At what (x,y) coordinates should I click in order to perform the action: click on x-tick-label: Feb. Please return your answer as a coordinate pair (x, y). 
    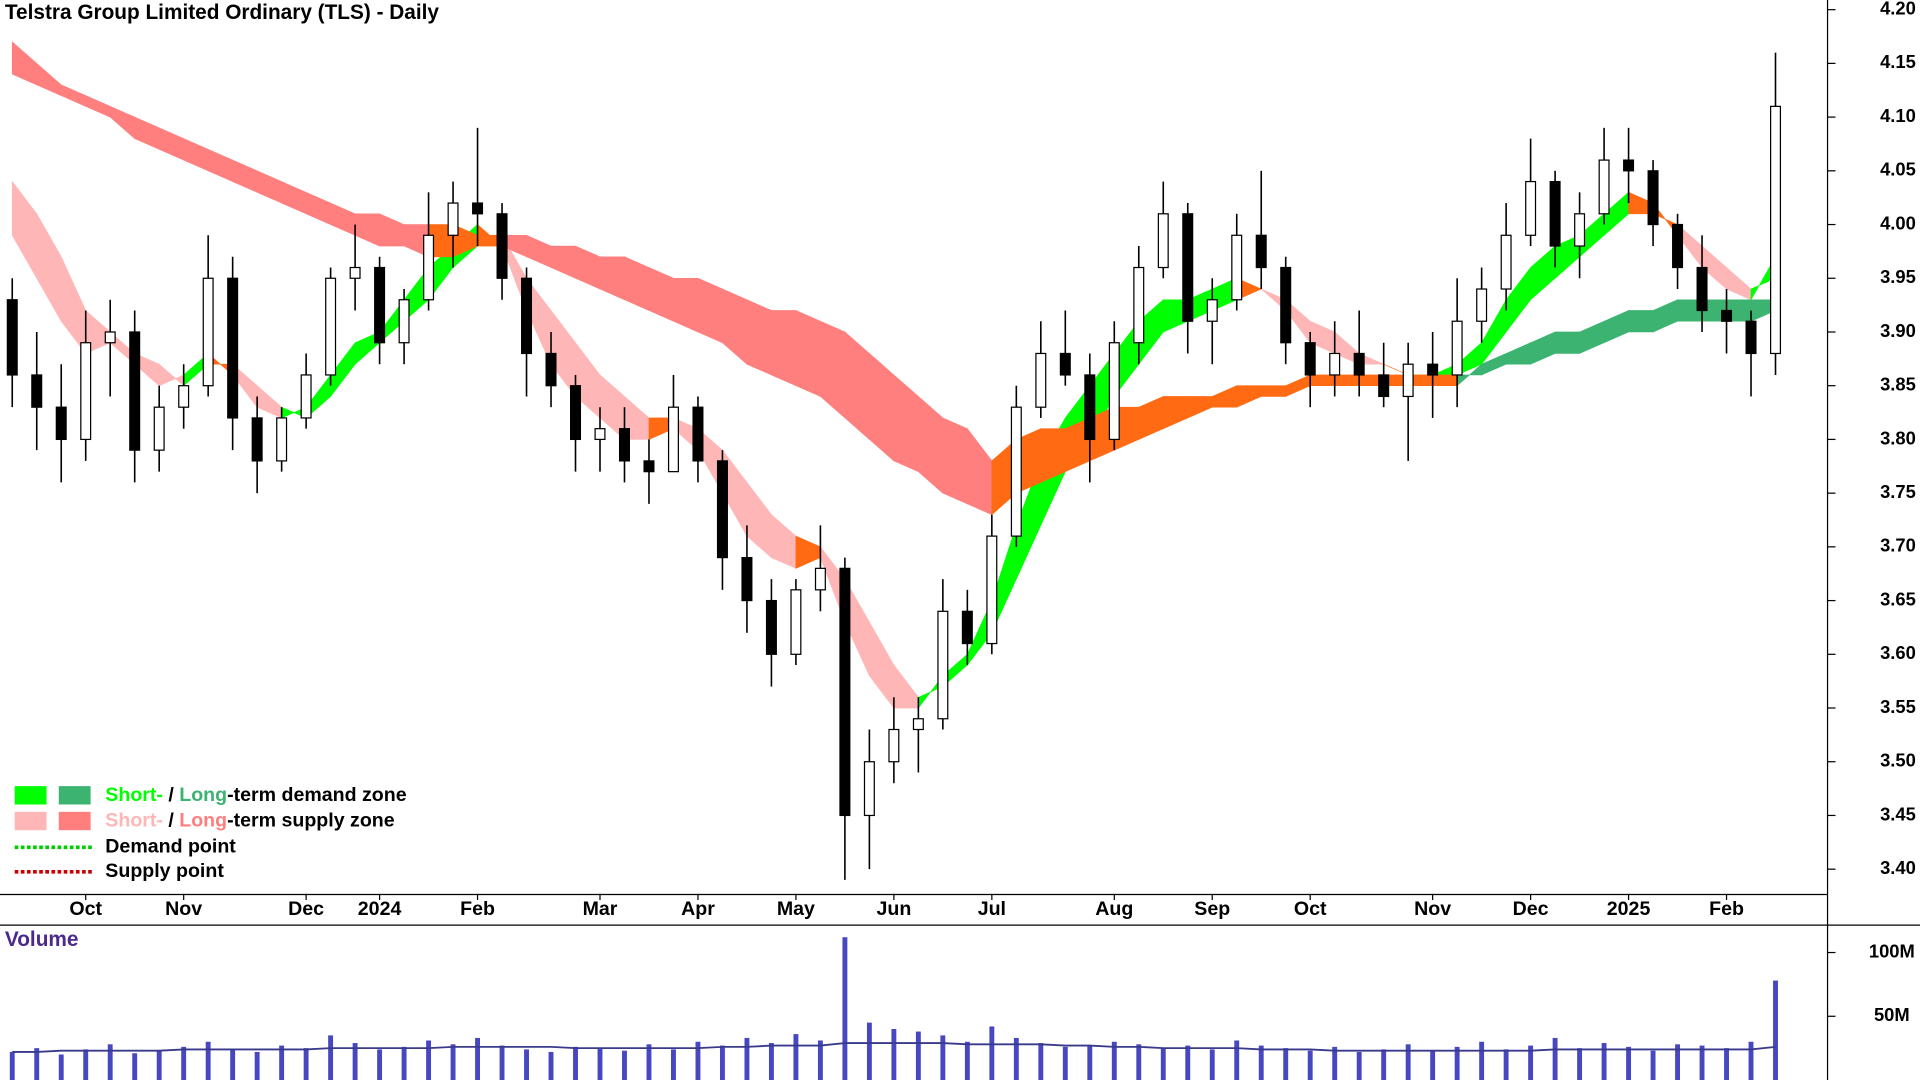
    Looking at the image, I should click on (1726, 909).